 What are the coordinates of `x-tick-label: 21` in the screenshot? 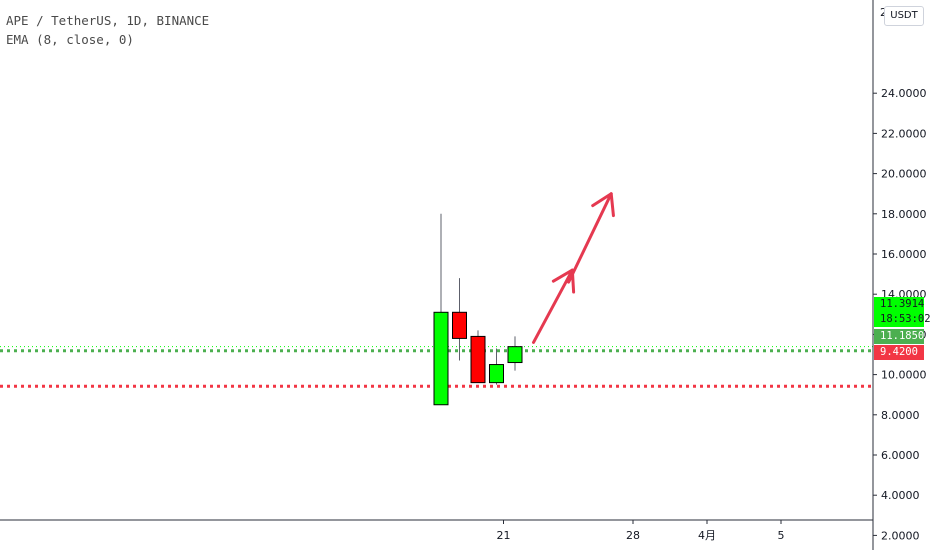 It's located at (504, 535).